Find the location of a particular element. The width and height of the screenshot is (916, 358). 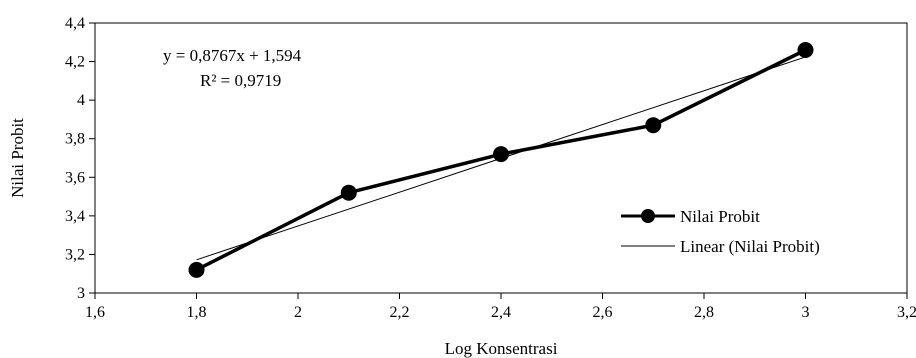

legend-series-label: Nilai Probit is located at coordinates (720, 216).